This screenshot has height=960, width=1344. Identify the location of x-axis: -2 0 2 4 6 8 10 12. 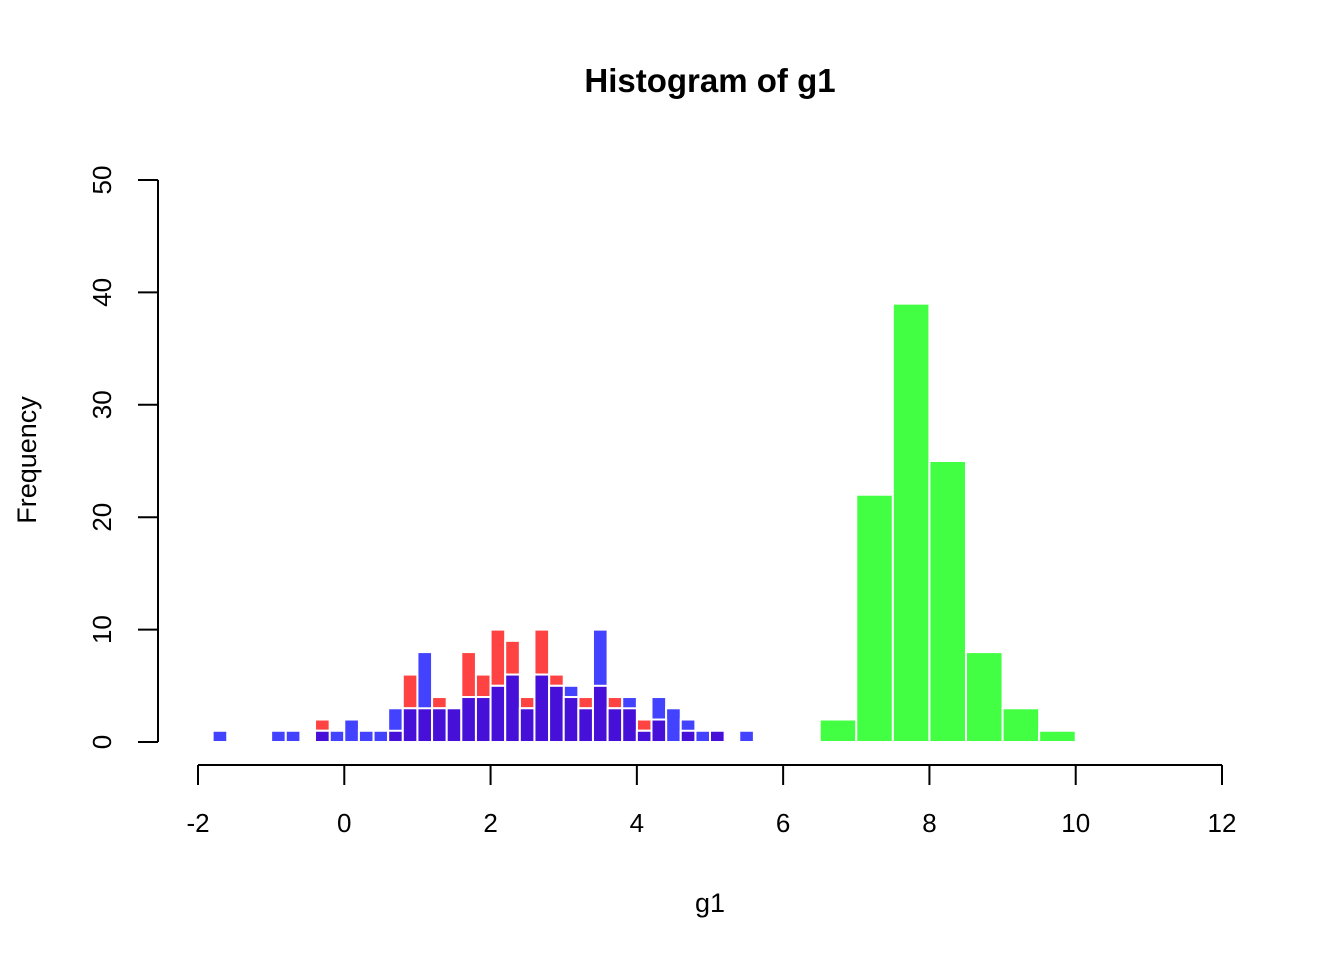
(711, 801).